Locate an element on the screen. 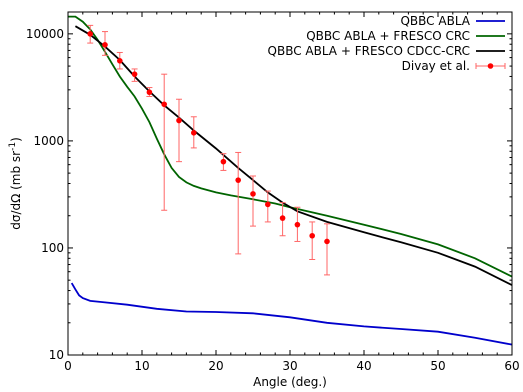 The height and width of the screenshot is (392, 523). y-axis-label-close: ) is located at coordinates (16, 139).